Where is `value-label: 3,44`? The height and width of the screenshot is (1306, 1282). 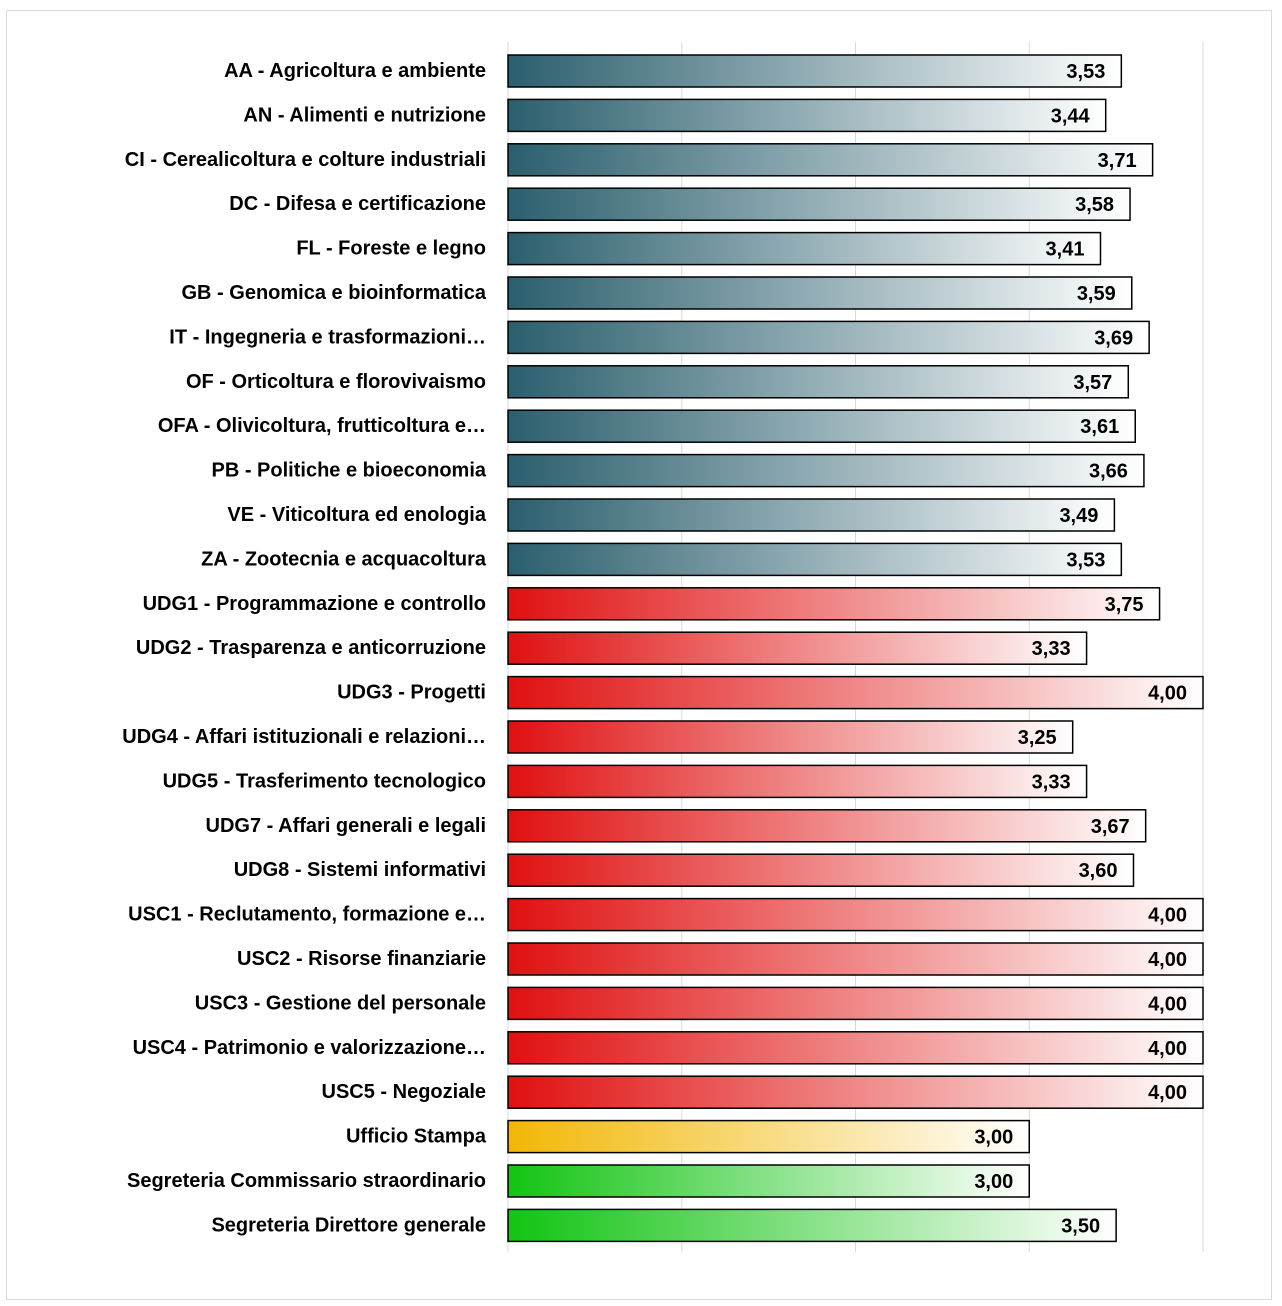 value-label: 3,44 is located at coordinates (1071, 116).